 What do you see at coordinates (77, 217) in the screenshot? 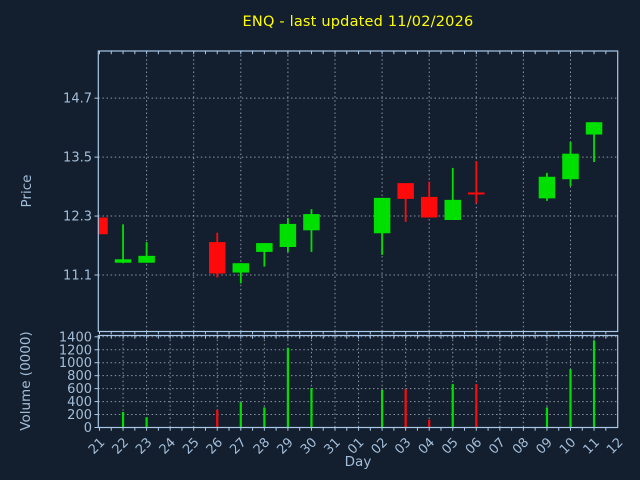
I see `price-tick-12.3: 12.3` at bounding box center [77, 217].